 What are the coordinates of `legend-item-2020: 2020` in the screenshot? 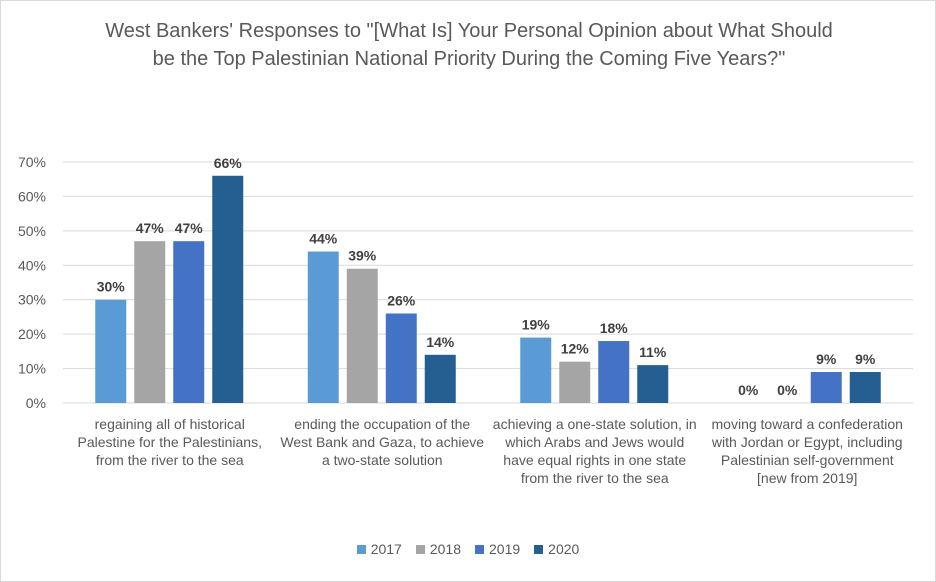 It's located at (556, 549).